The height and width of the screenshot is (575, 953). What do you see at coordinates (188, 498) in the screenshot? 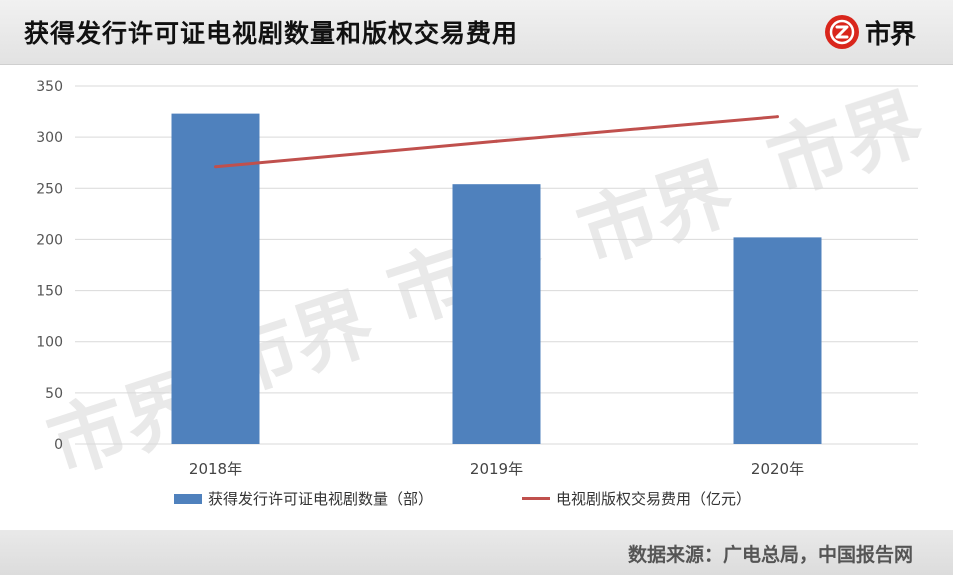
I see `legend-bar-swatch` at bounding box center [188, 498].